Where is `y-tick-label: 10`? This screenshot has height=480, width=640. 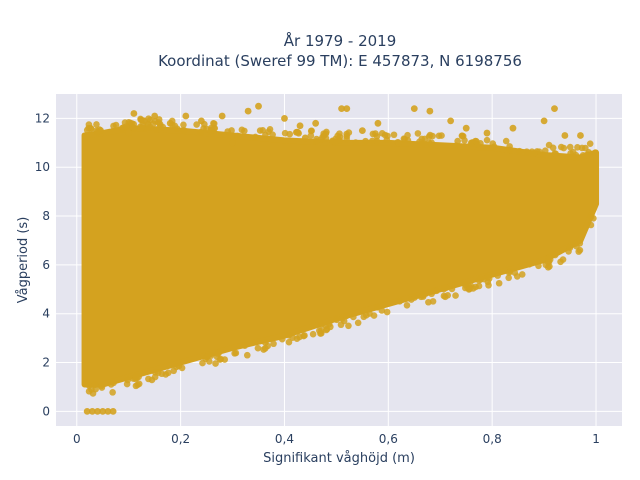
y-tick-label: 10 is located at coordinates (42, 167).